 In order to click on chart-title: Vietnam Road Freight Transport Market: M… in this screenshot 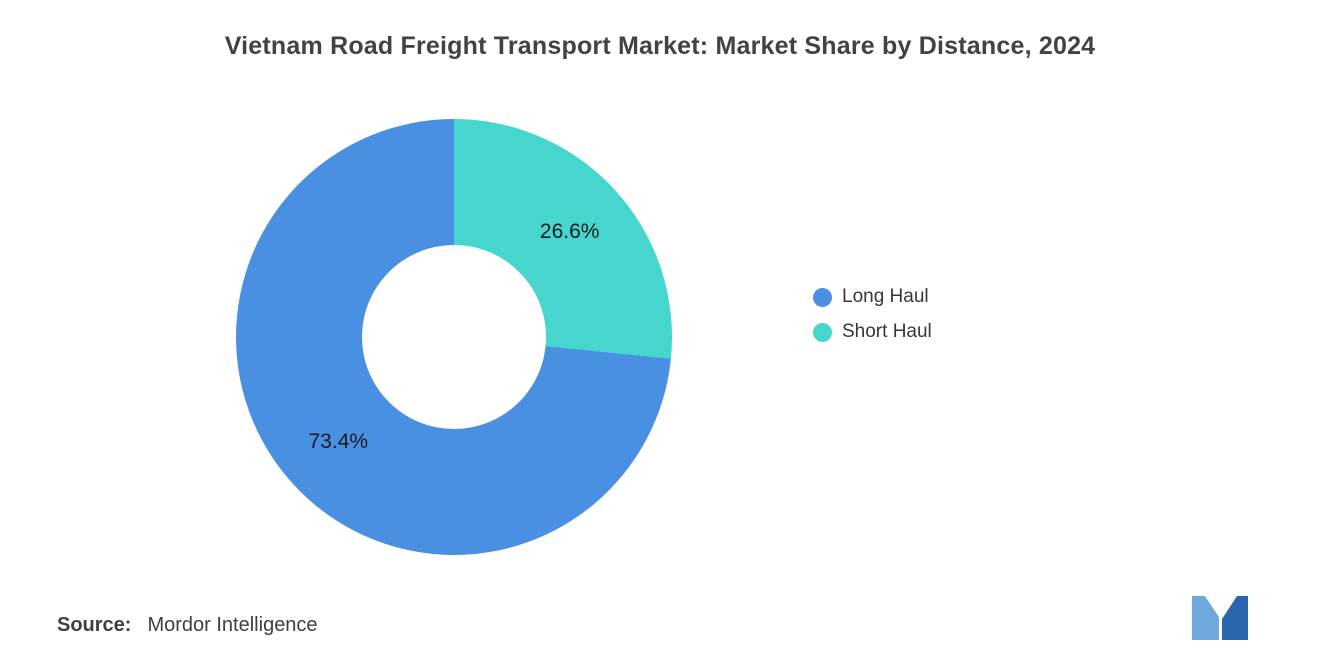, I will do `click(660, 46)`.